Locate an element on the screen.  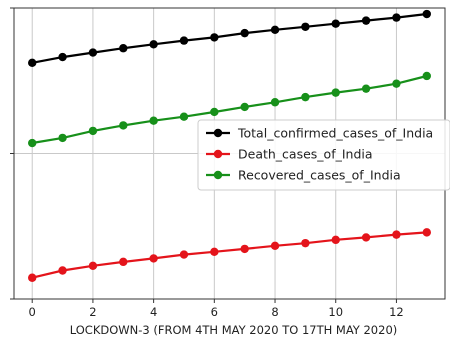
x-tick-label: 8 is located at coordinates (274, 312).